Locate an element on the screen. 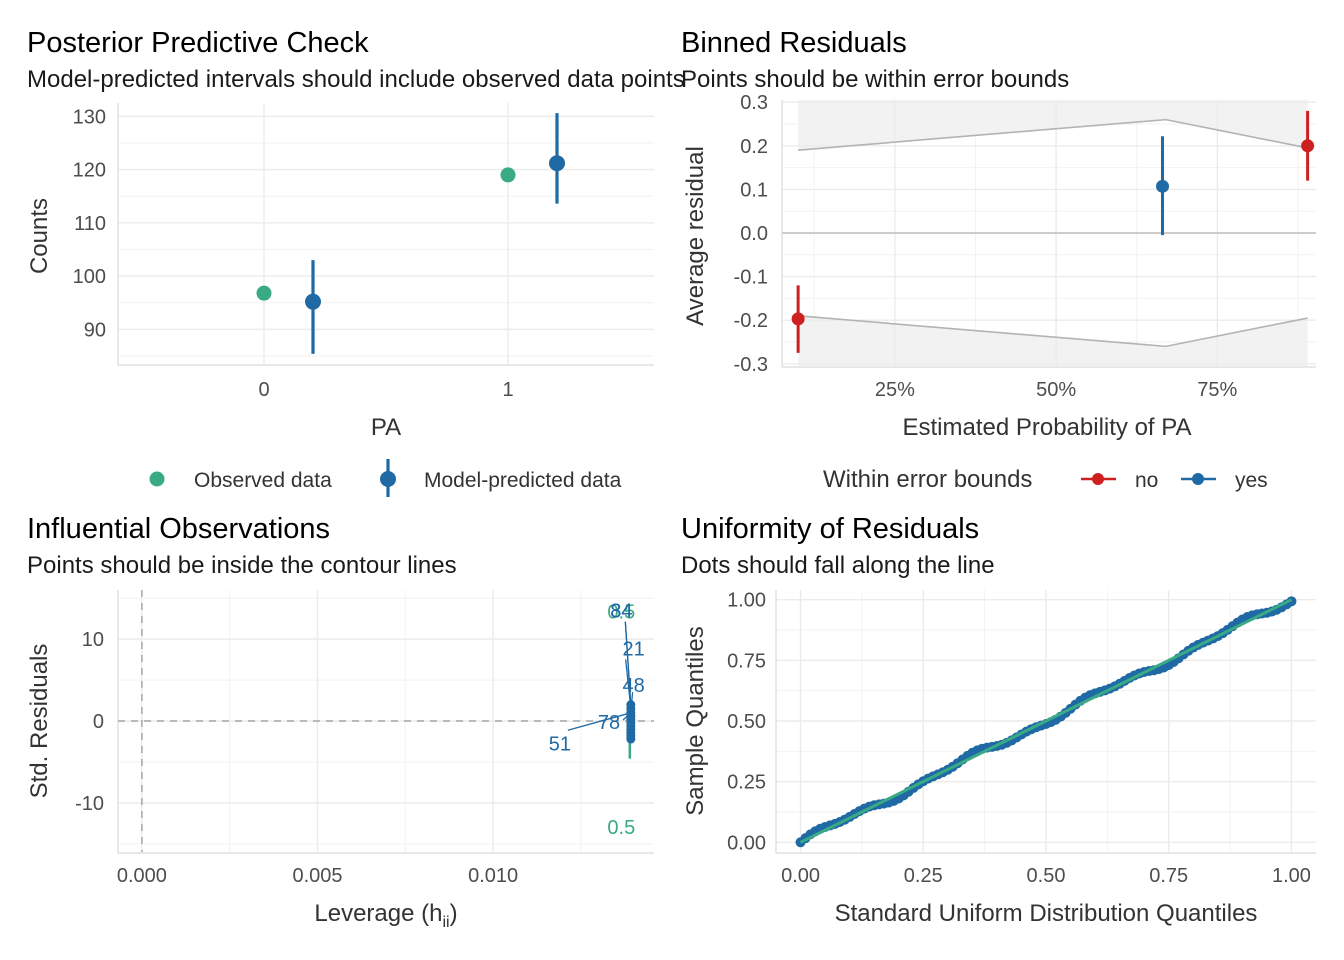 Image resolution: width=1344 pixels, height=960 pixels. binned-lower-bound is located at coordinates (1053, 331).